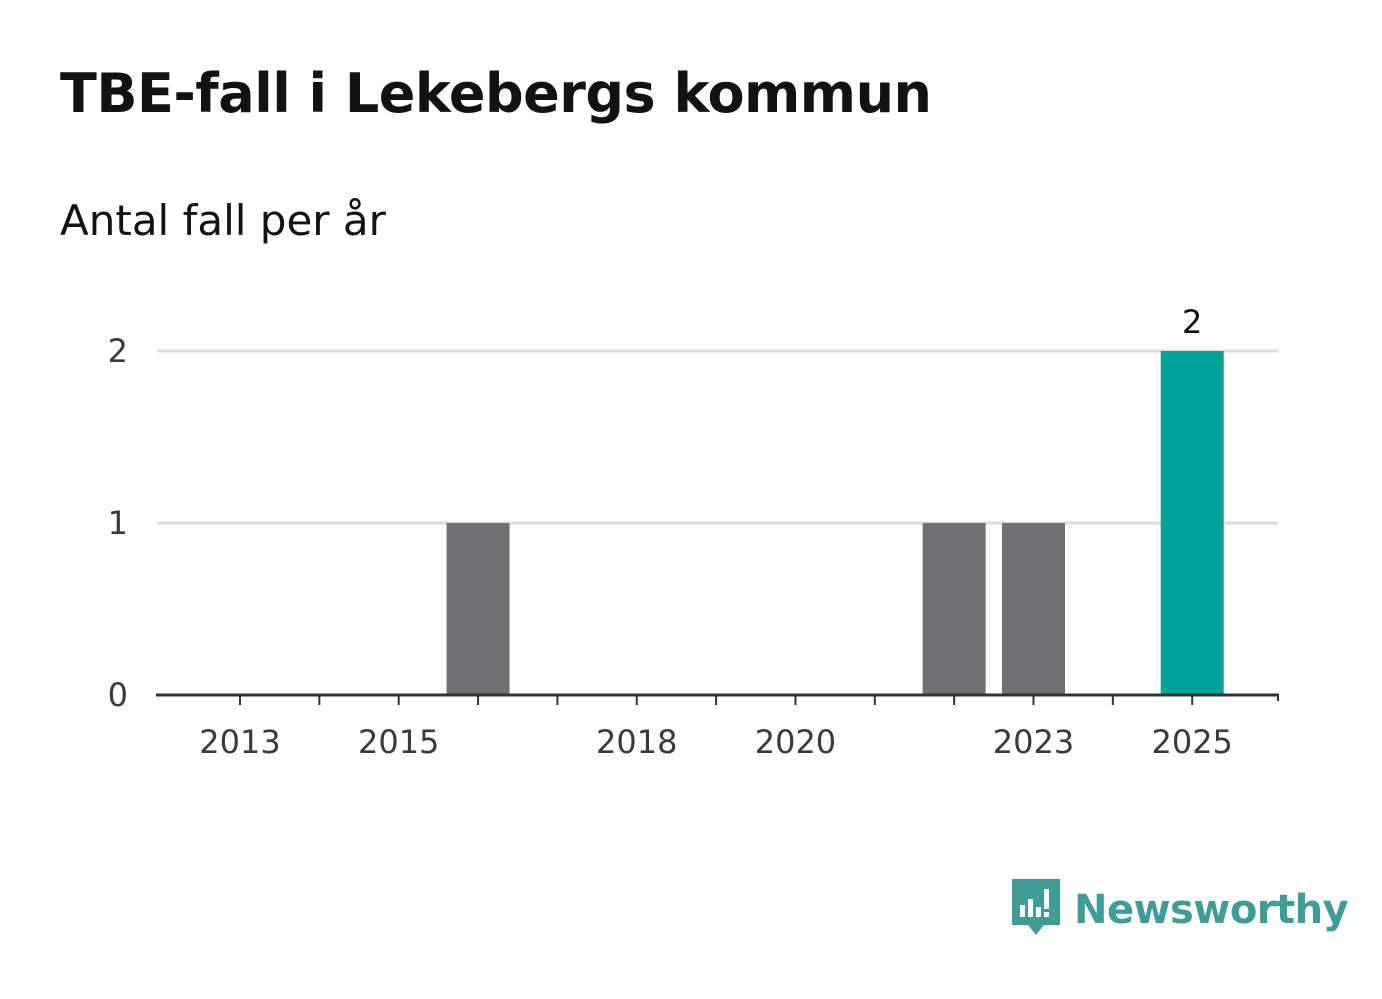 The image size is (1382, 999). What do you see at coordinates (1211, 910) in the screenshot?
I see `brand-name: Newsworthy` at bounding box center [1211, 910].